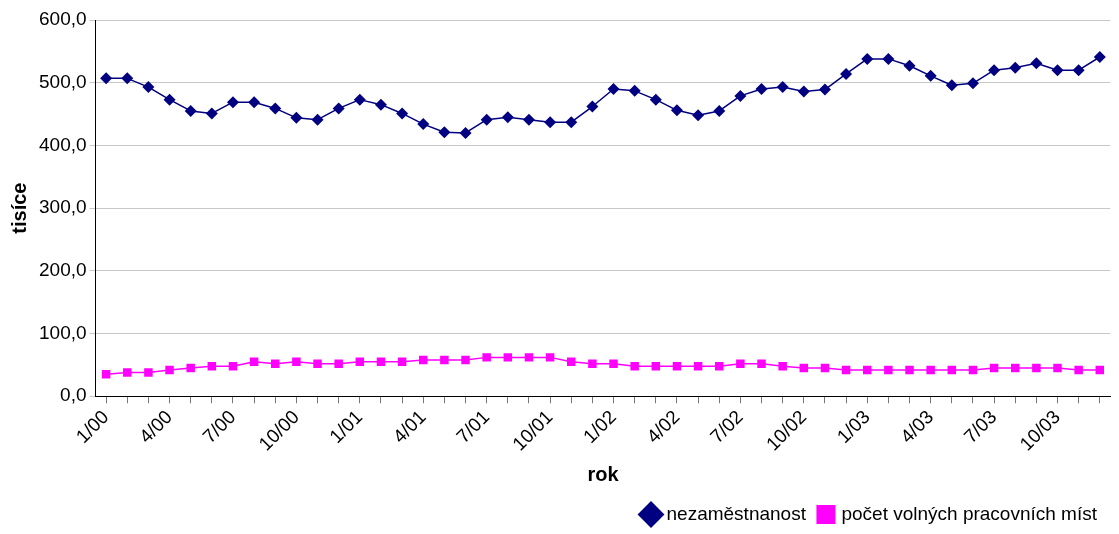 This screenshot has height=534, width=1119. I want to click on y-tick-label: 300,0, so click(63, 207).